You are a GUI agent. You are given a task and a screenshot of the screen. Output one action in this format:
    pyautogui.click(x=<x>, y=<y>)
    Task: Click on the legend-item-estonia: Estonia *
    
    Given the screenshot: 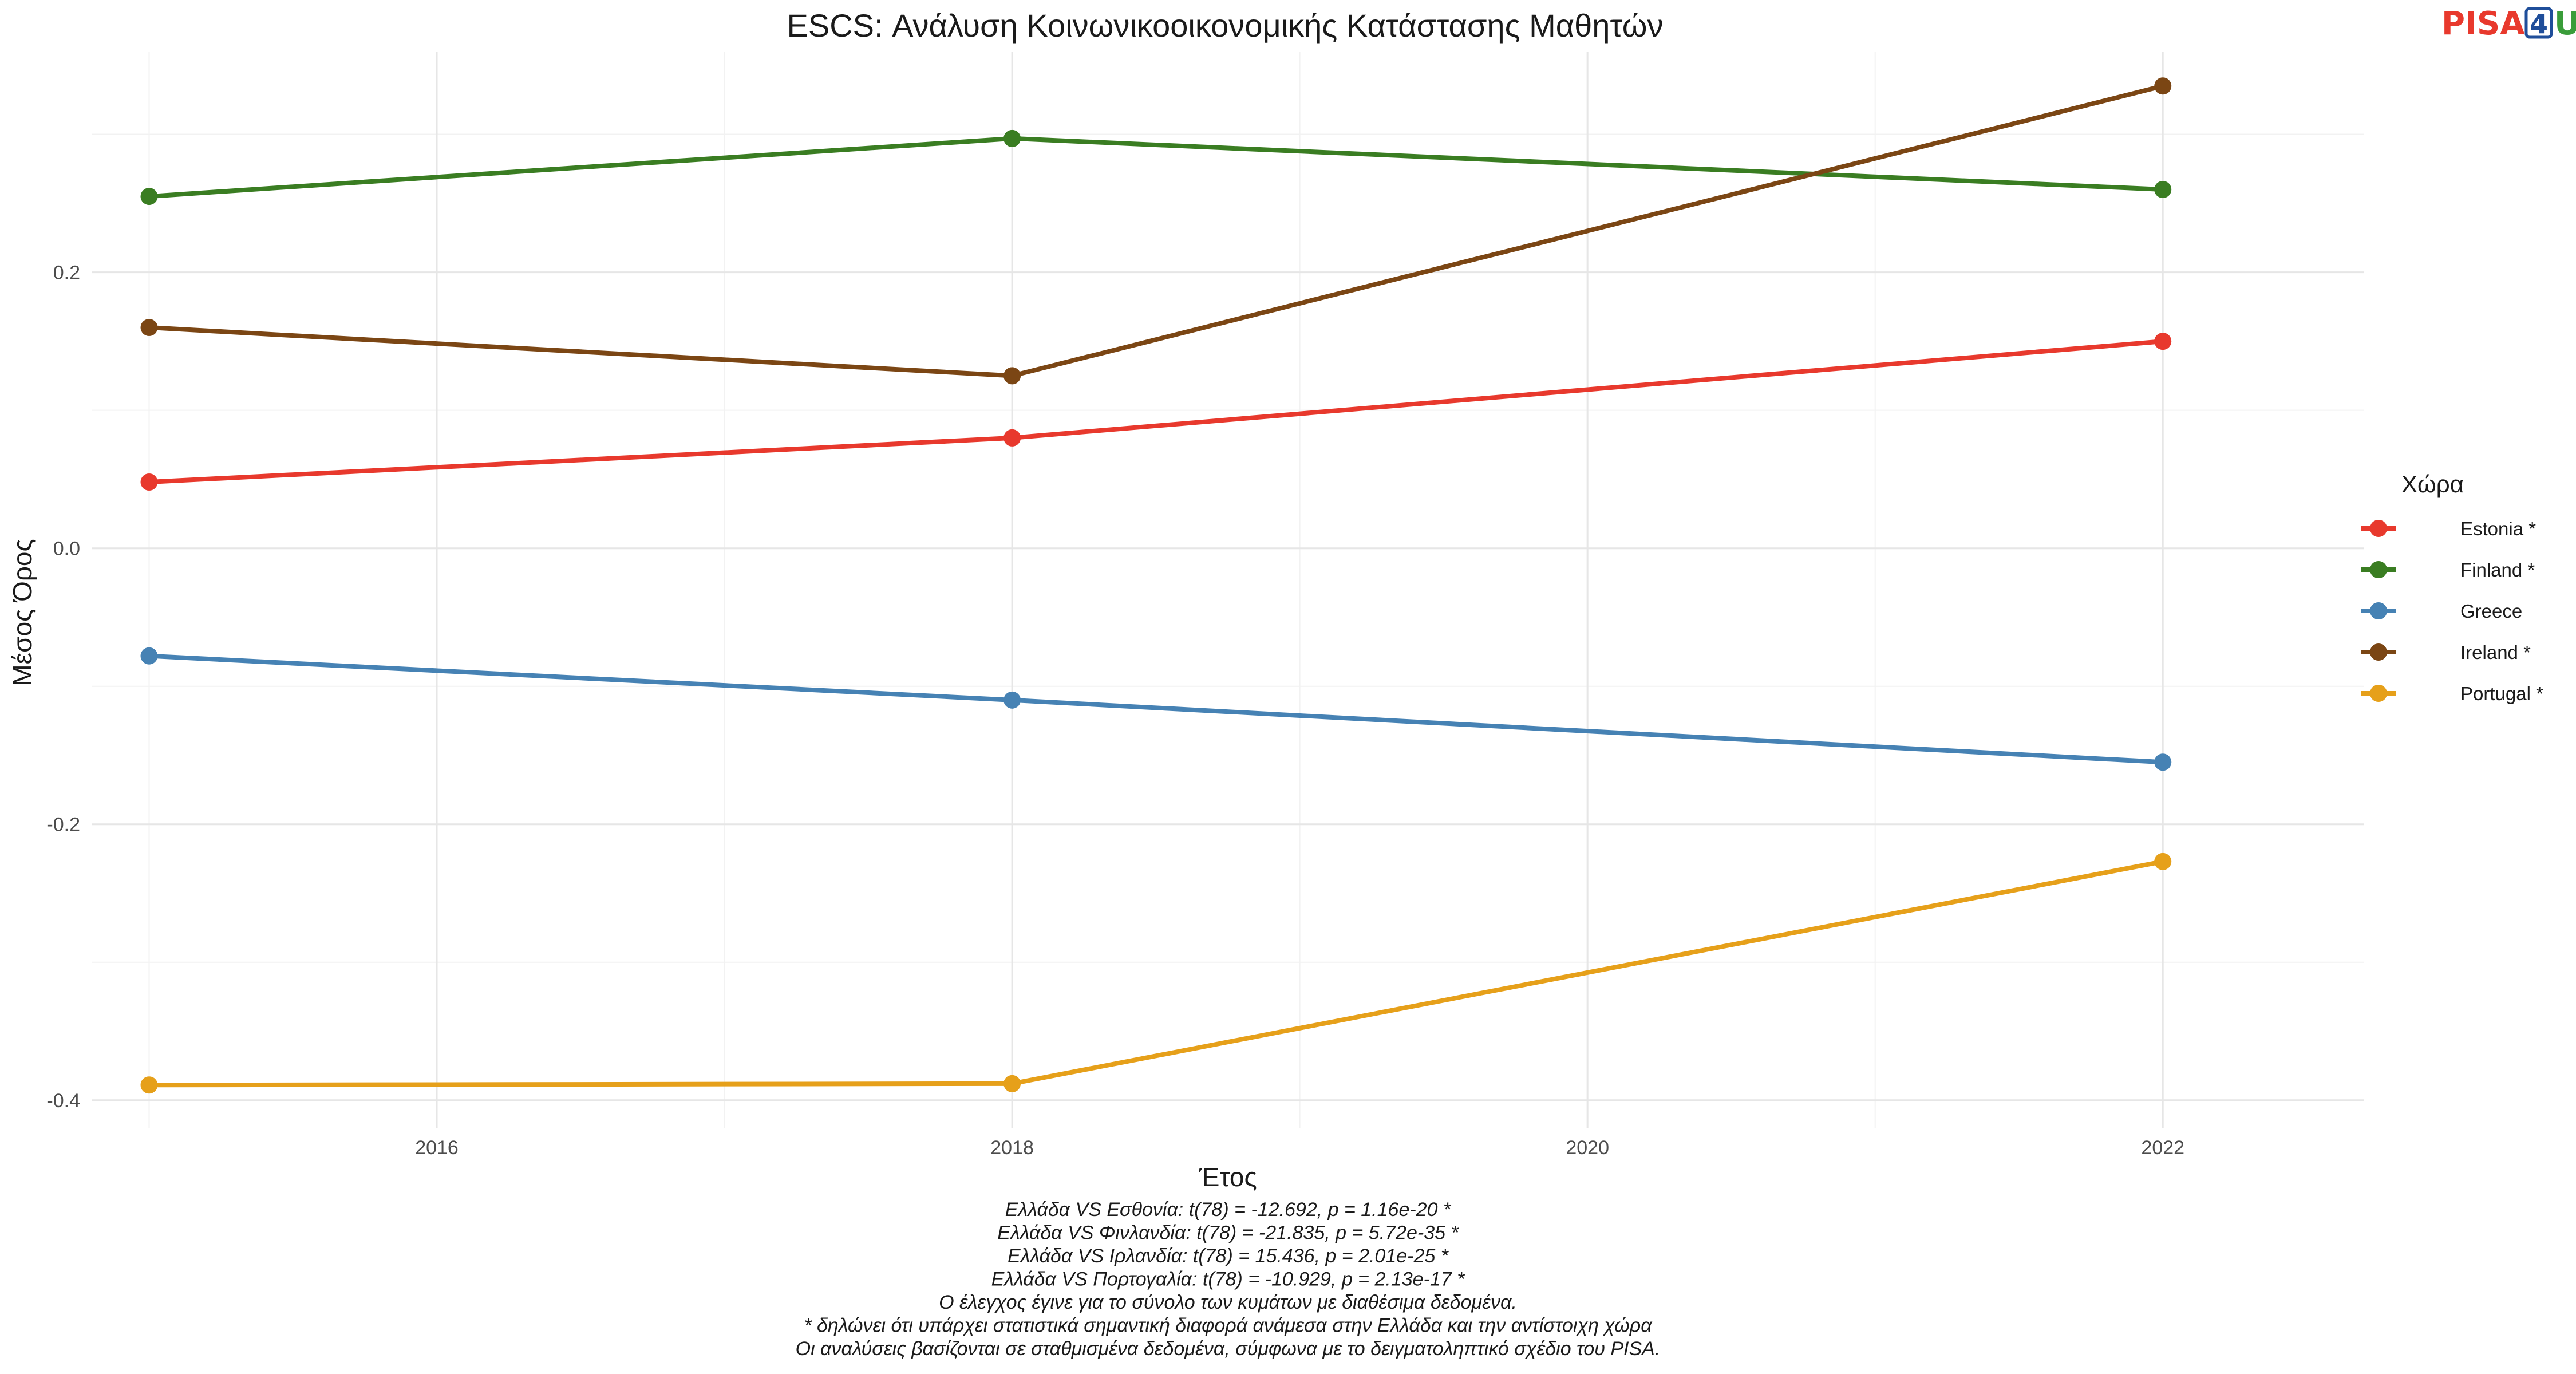 What is the action you would take?
    pyautogui.click(x=2448, y=528)
    